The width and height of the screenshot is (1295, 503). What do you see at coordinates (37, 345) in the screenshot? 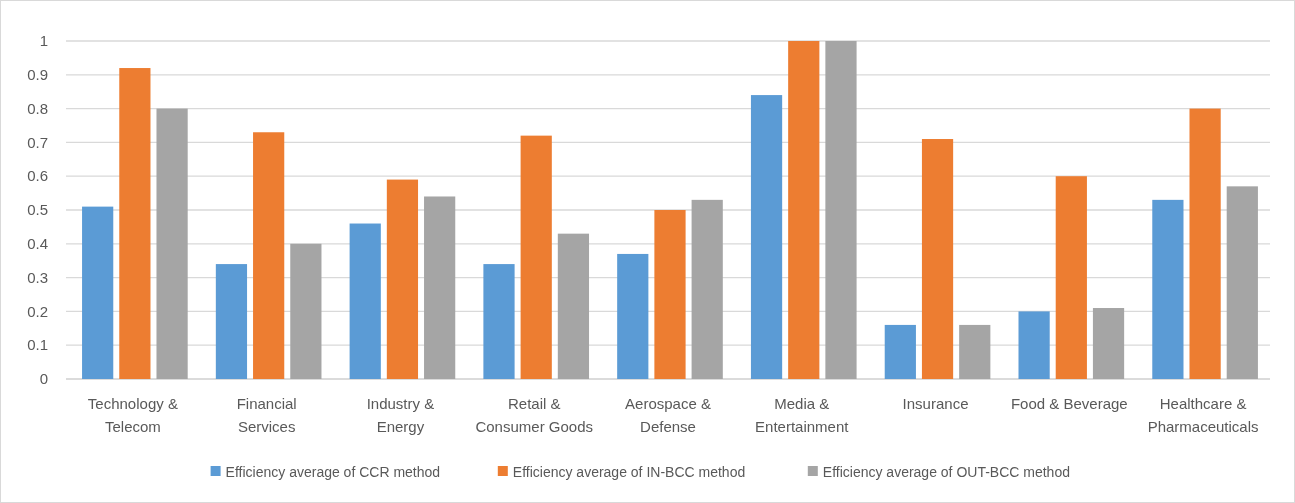
I see `y-tick-label: 0.1` at bounding box center [37, 345].